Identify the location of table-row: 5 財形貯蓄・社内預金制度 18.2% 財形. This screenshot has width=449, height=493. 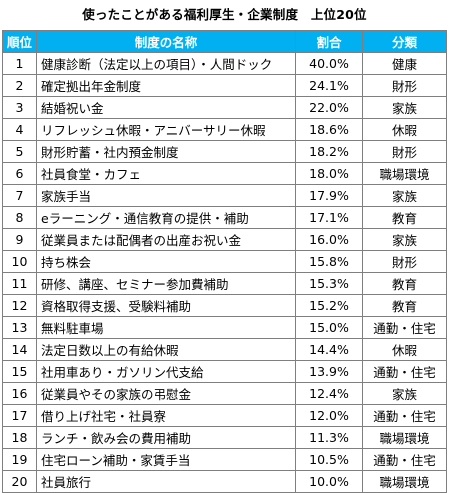
(224, 151).